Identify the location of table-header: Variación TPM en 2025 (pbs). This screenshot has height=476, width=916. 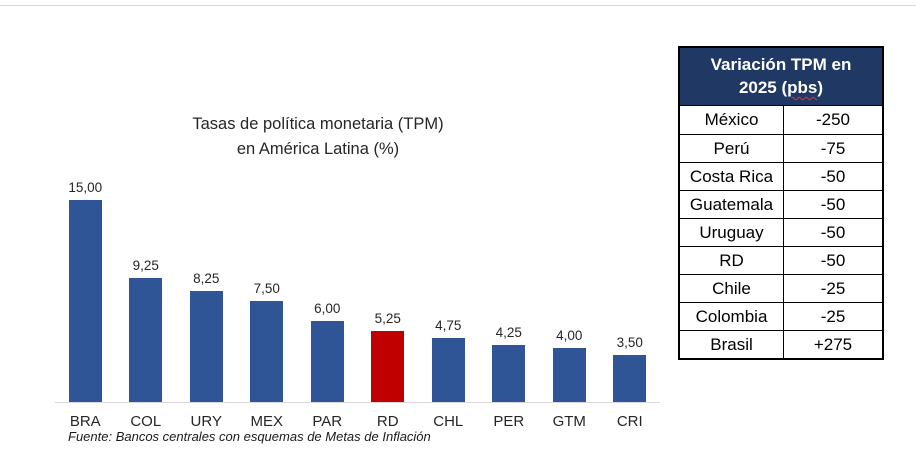
(781, 77).